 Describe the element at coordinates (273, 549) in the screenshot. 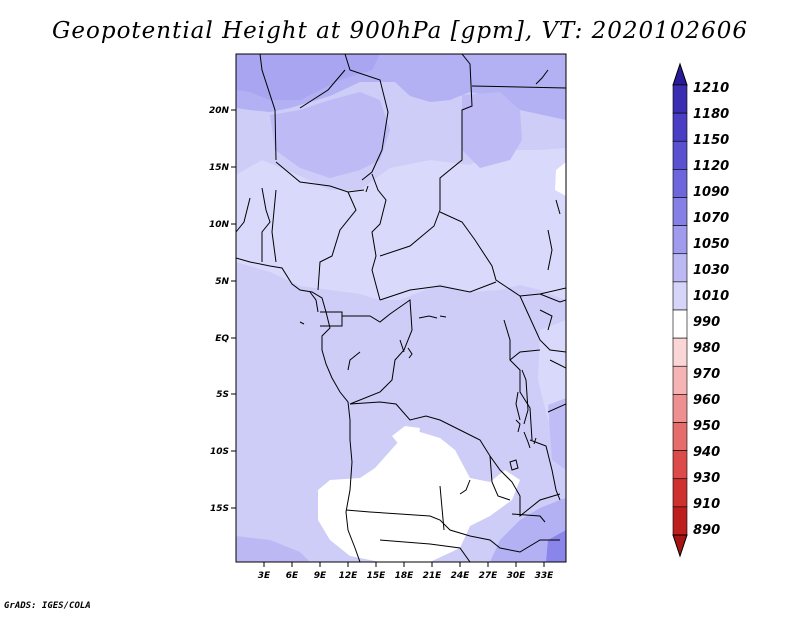

I see `field-1030-sw` at that location.